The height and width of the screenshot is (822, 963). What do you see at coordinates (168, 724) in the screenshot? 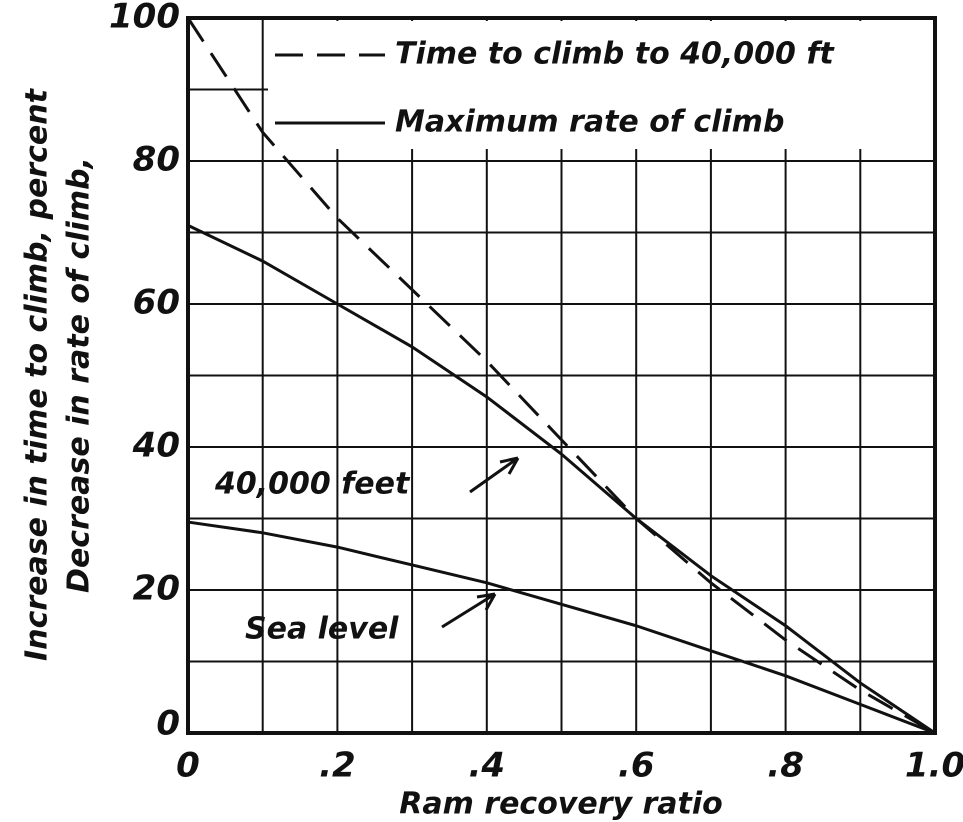
I see `y-tick-label: 0` at bounding box center [168, 724].